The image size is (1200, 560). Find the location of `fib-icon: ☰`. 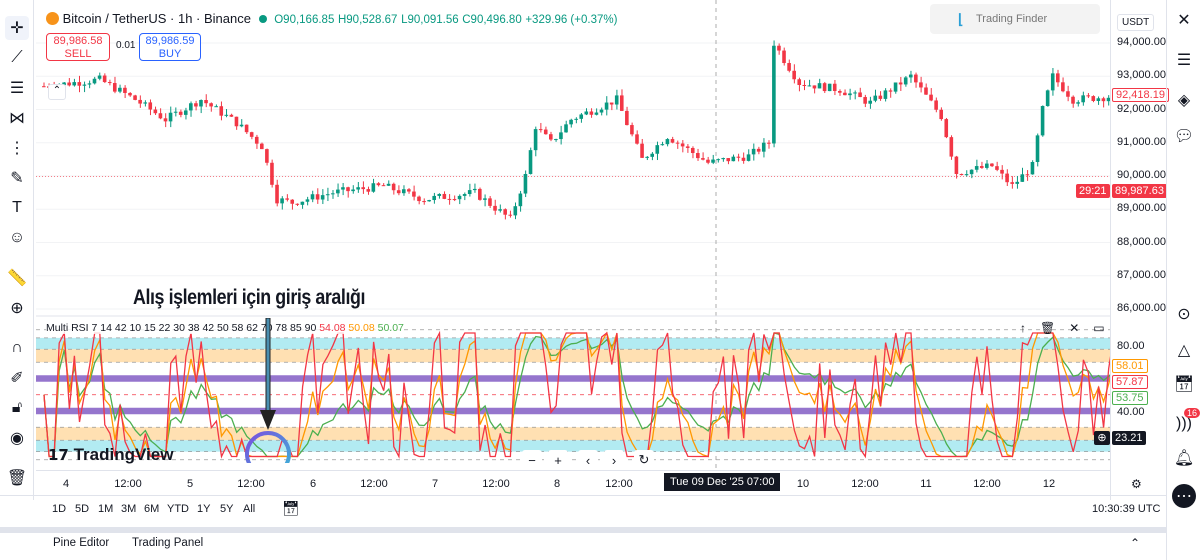

fib-icon: ☰ is located at coordinates (17, 88).